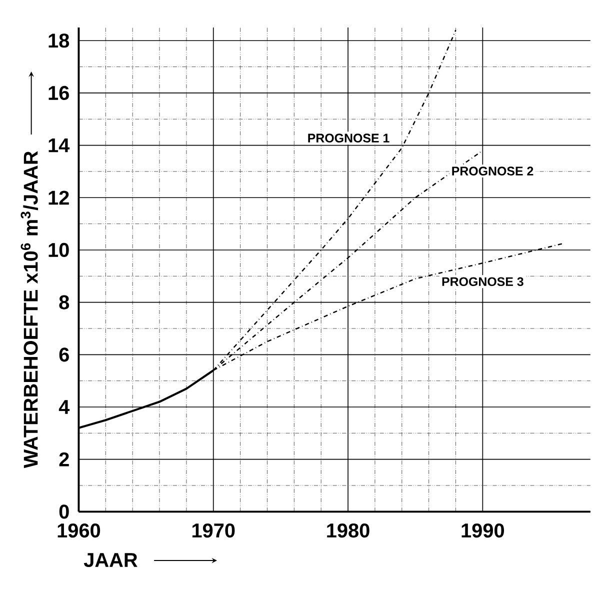 Image resolution: width=614 pixels, height=590 pixels. What do you see at coordinates (213, 530) in the screenshot?
I see `x-tick-label: 1970` at bounding box center [213, 530].